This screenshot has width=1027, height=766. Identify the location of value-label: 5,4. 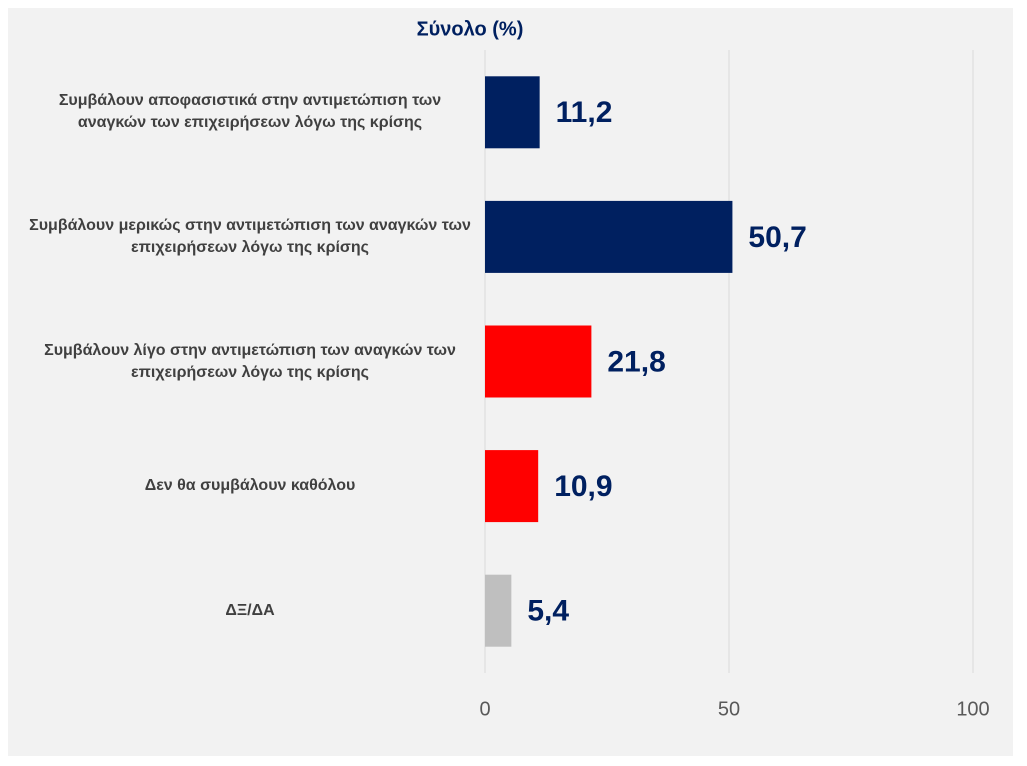
(548, 611).